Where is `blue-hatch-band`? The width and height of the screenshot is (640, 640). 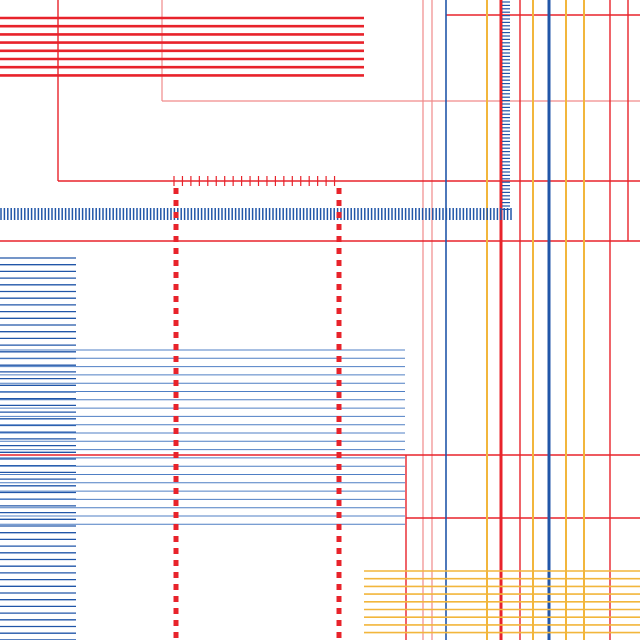 blue-hatch-band is located at coordinates (256, 214).